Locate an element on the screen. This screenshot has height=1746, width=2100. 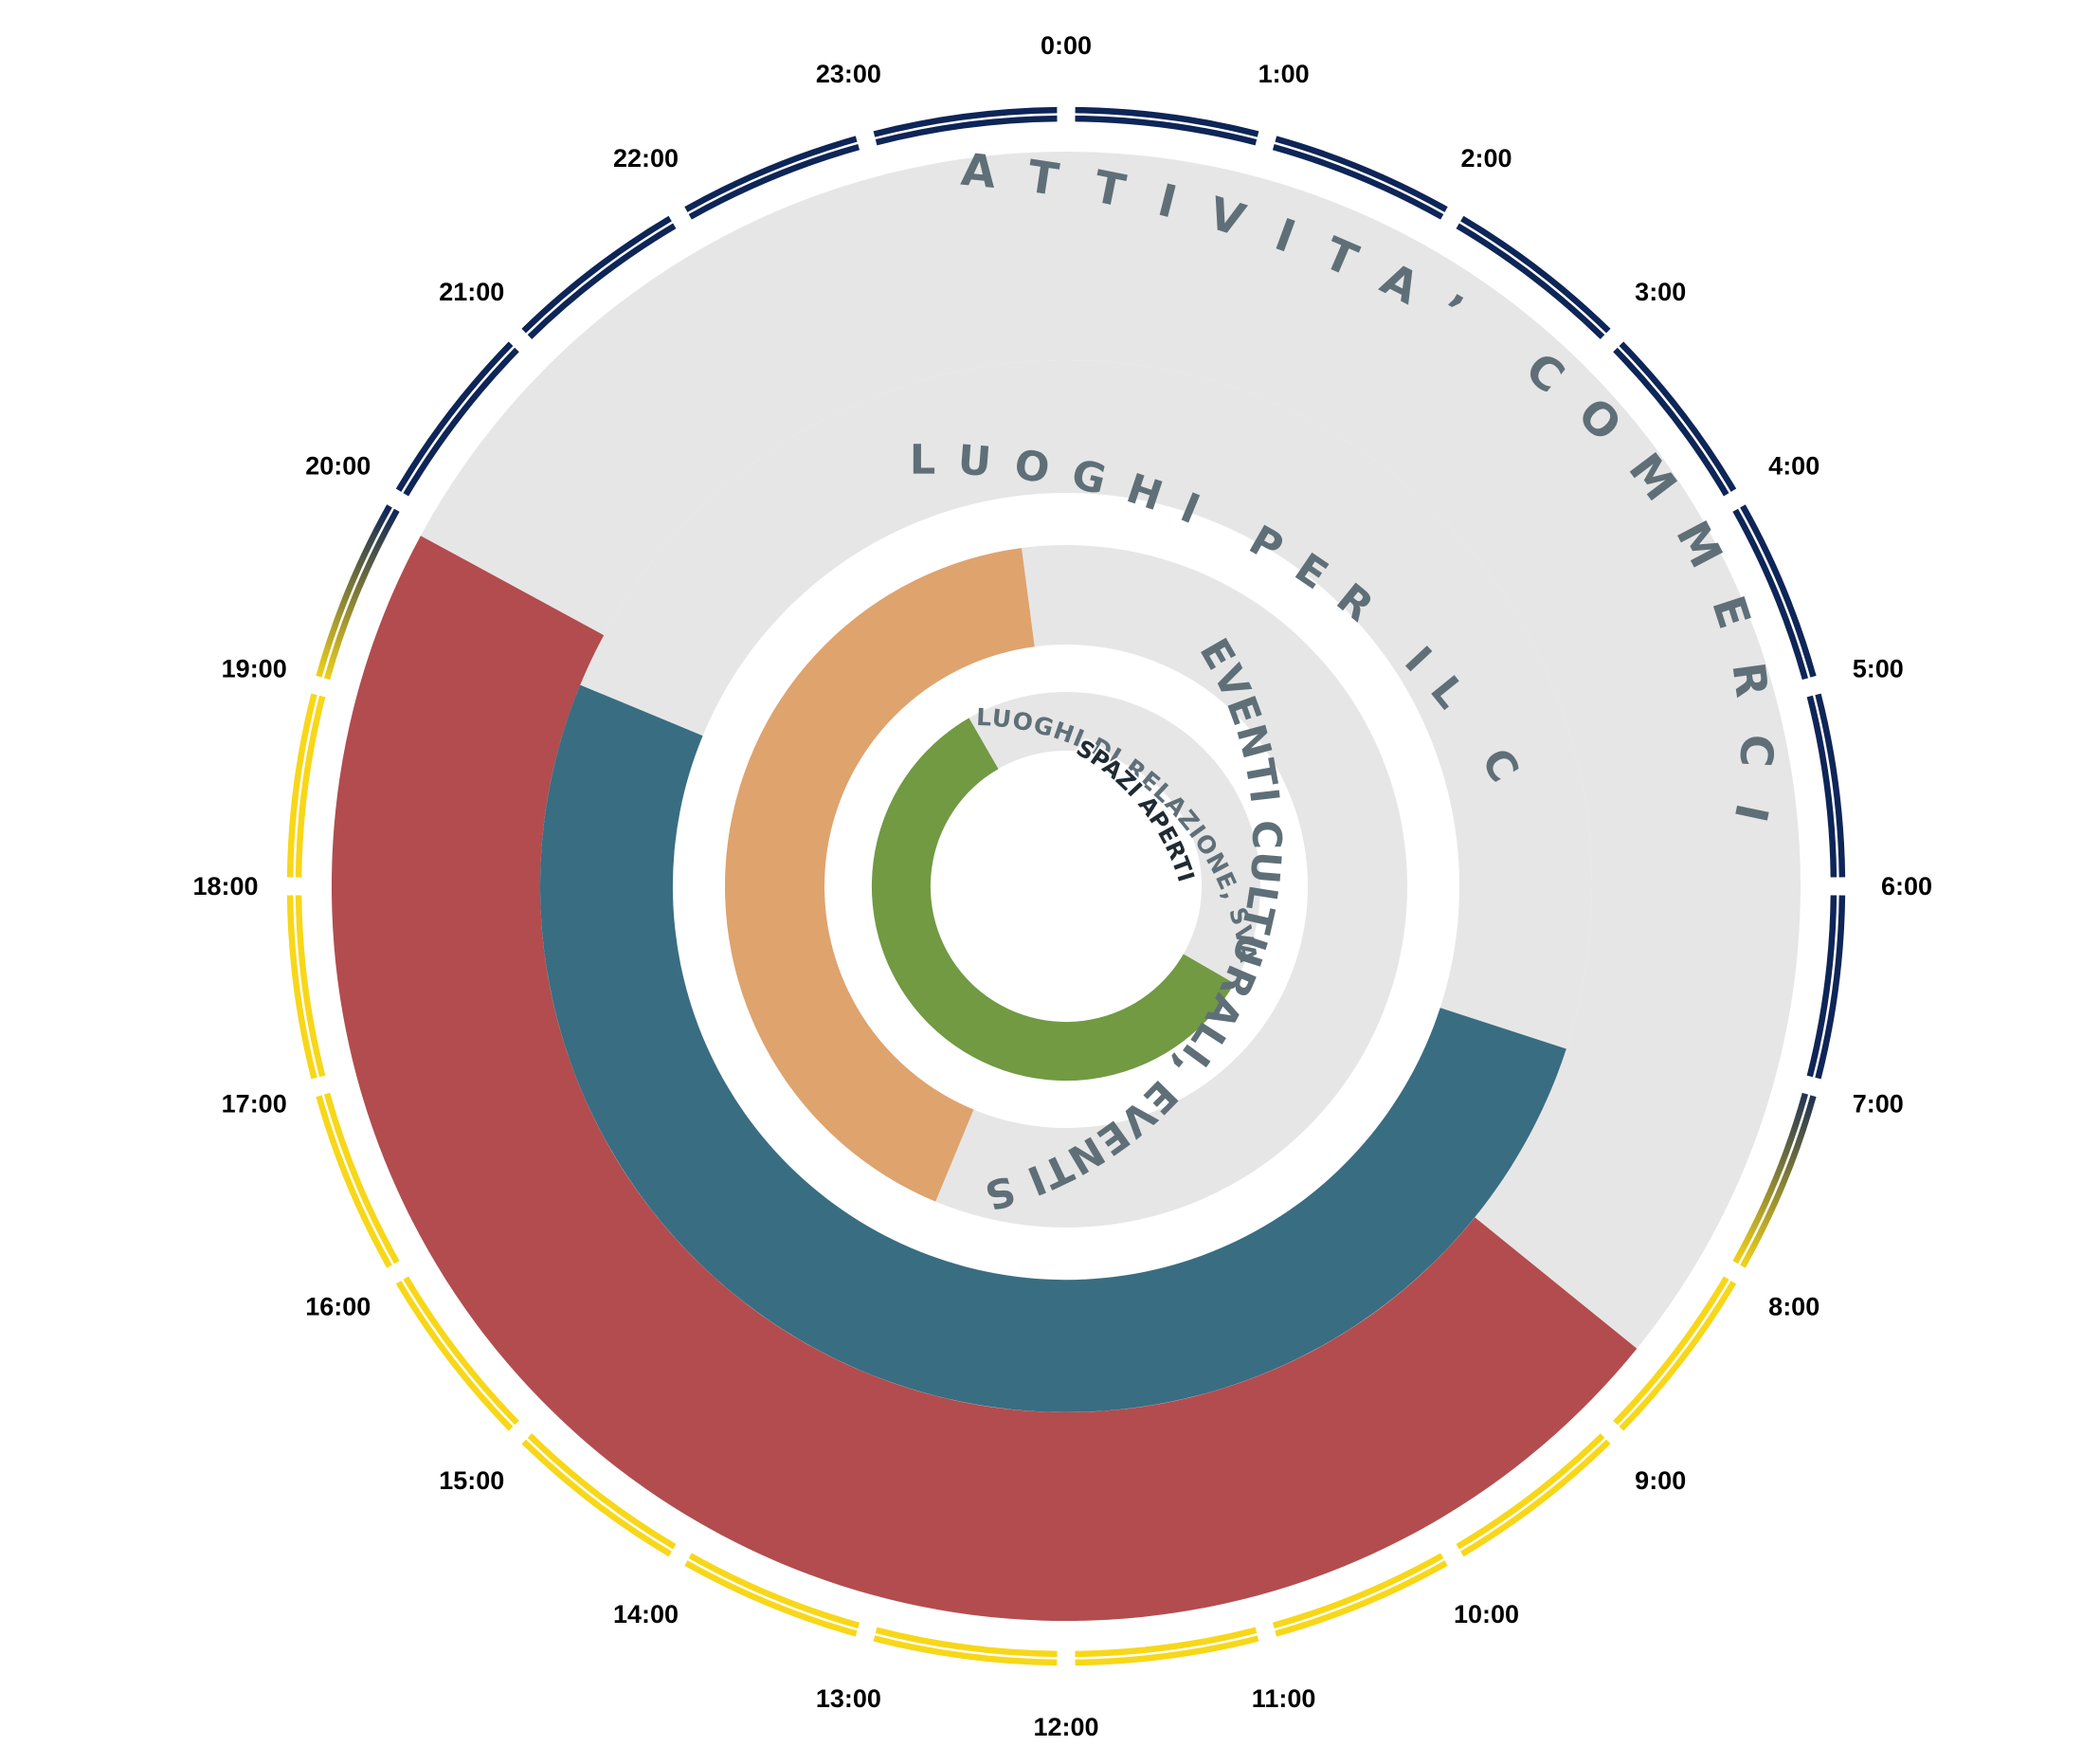
clock-segment-11-outer is located at coordinates (1167, 1650).